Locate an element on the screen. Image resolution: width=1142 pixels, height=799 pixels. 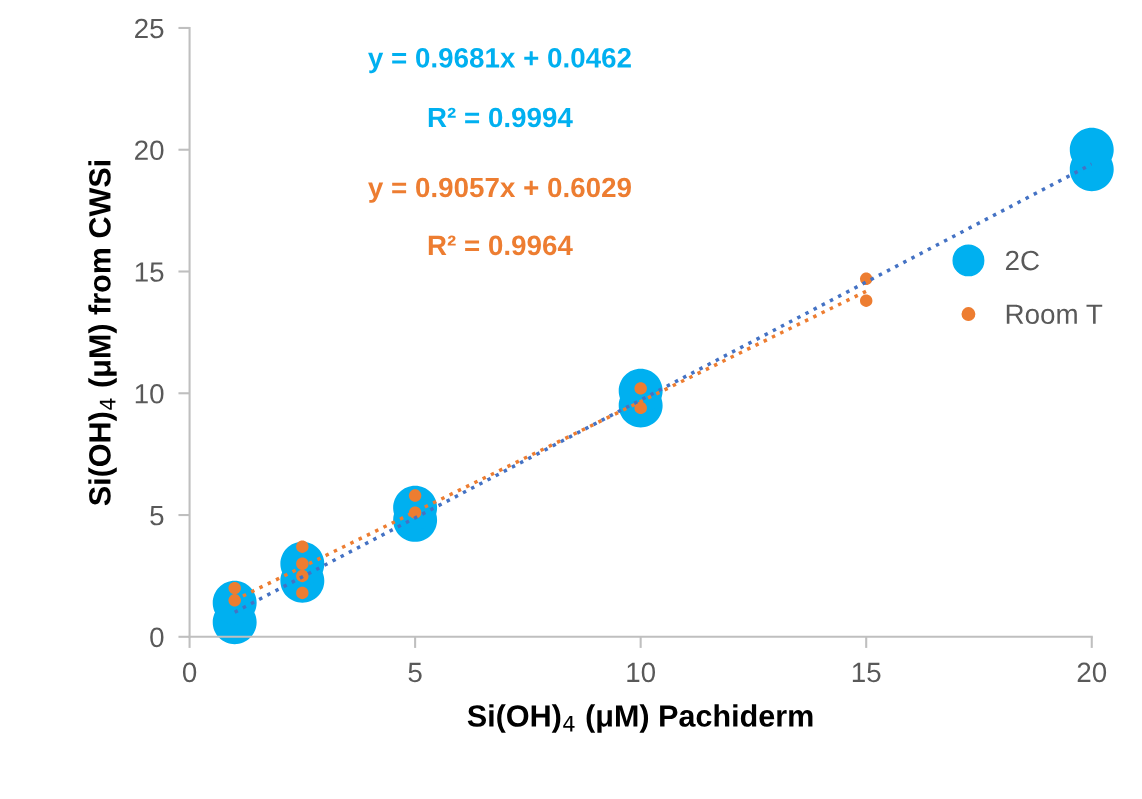
x-tick-label: 10 is located at coordinates (641, 672).